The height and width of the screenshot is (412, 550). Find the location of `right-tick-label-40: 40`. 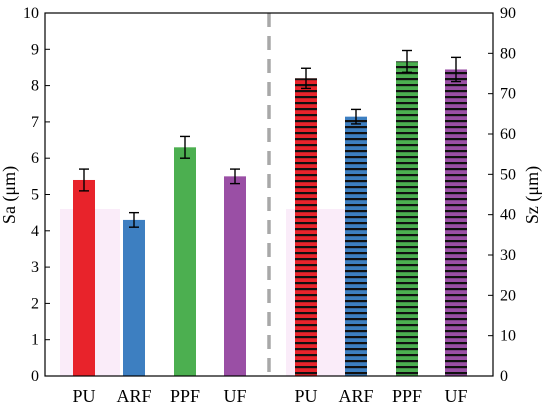

right-tick-label-40: 40 is located at coordinates (508, 215).